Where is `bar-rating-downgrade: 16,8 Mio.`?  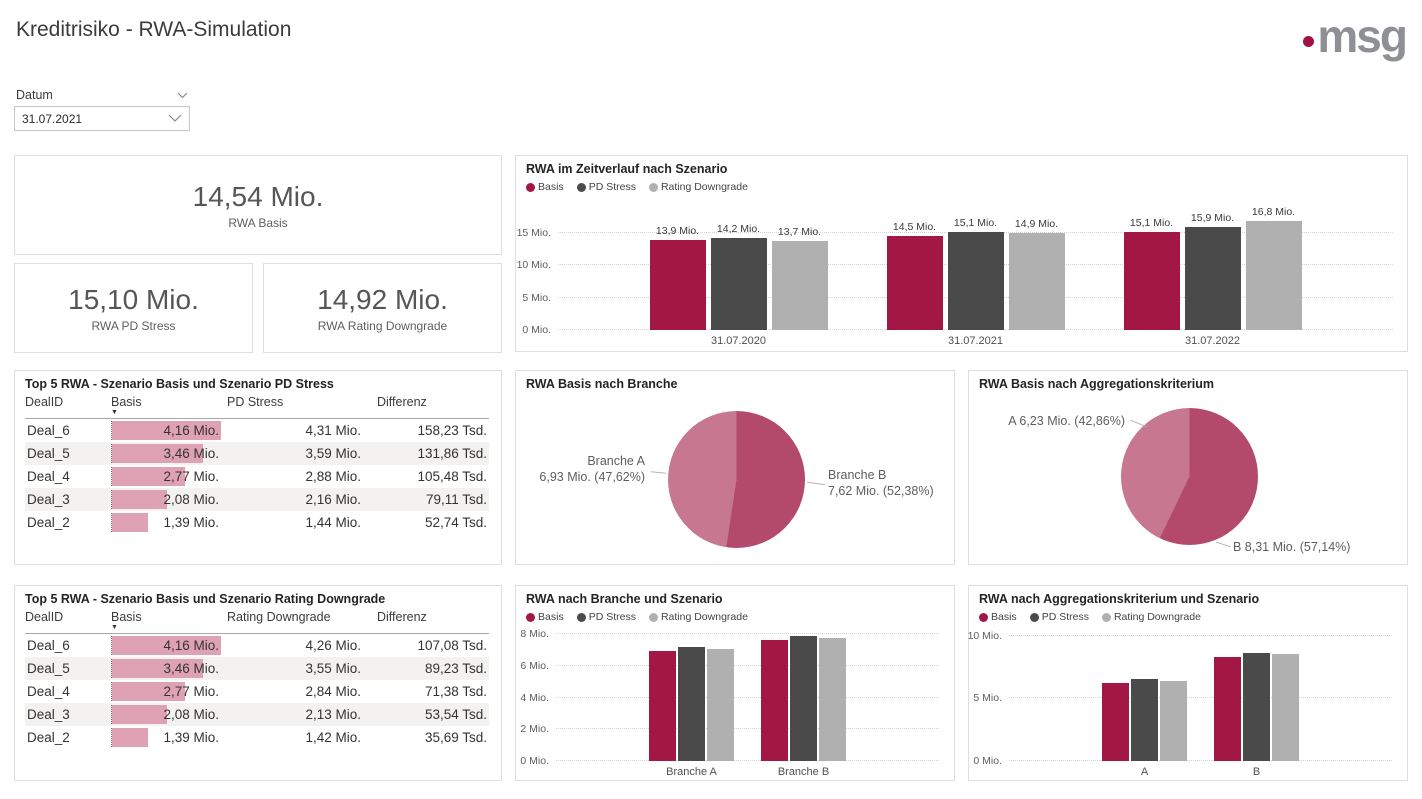
bar-rating-downgrade: 16,8 Mio. is located at coordinates (1273, 268).